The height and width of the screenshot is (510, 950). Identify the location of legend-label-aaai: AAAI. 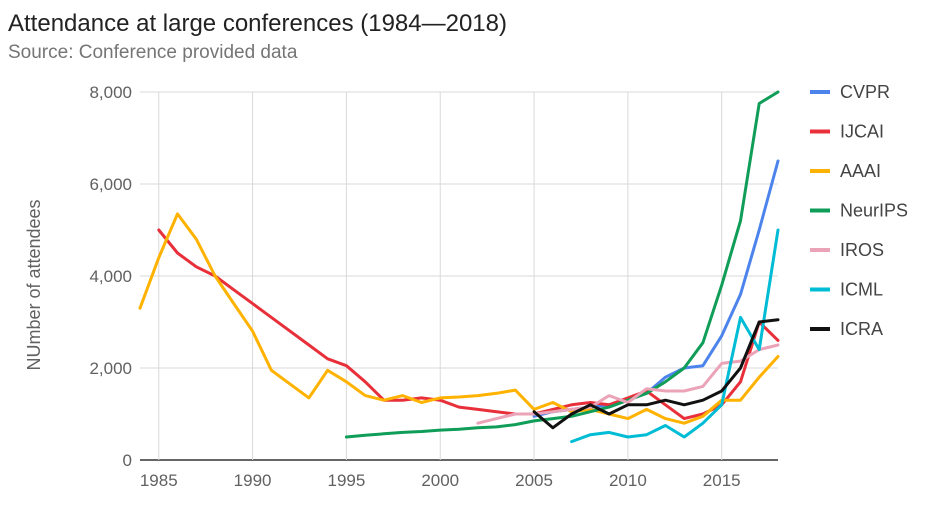
(860, 171).